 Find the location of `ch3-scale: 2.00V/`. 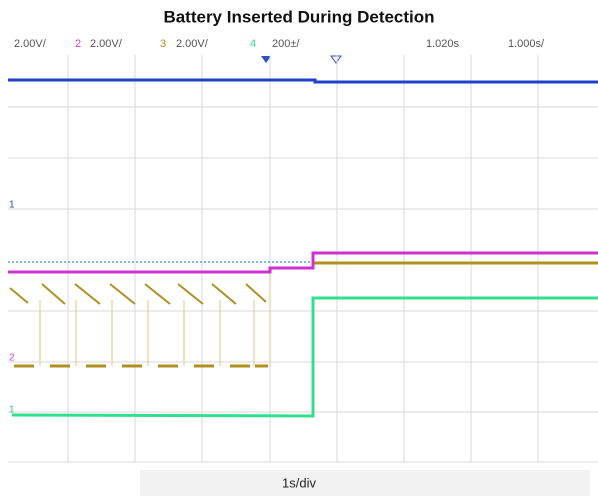

ch3-scale: 2.00V/ is located at coordinates (192, 44).